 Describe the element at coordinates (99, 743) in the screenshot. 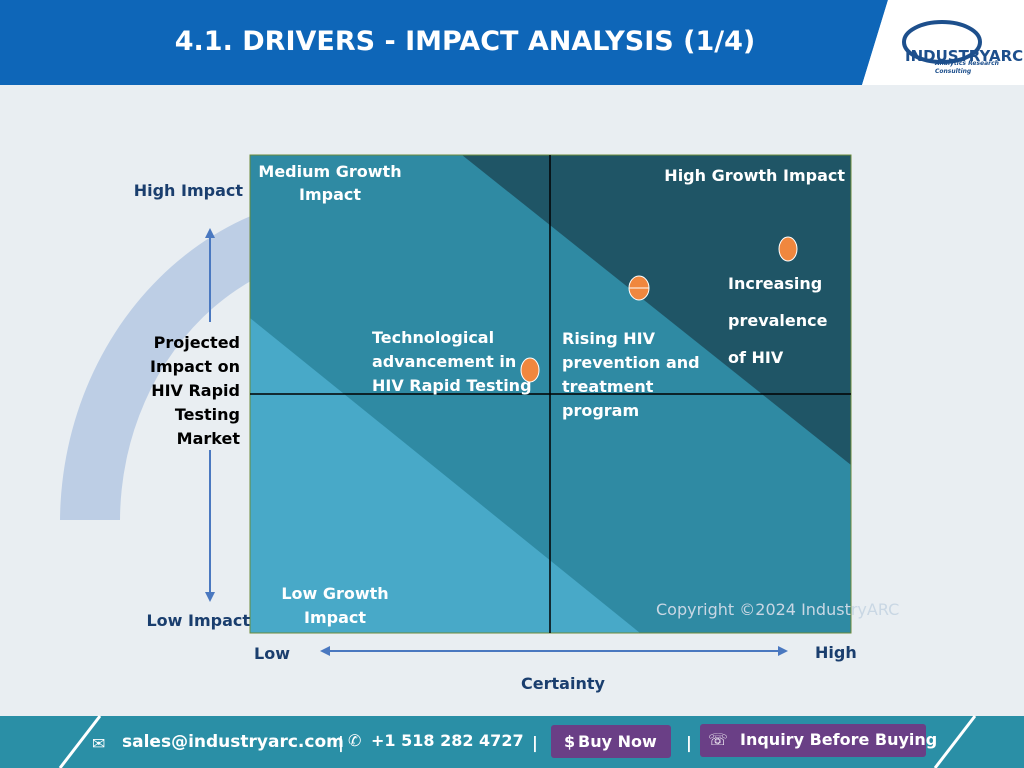

I see `email-icon: ✉` at that location.